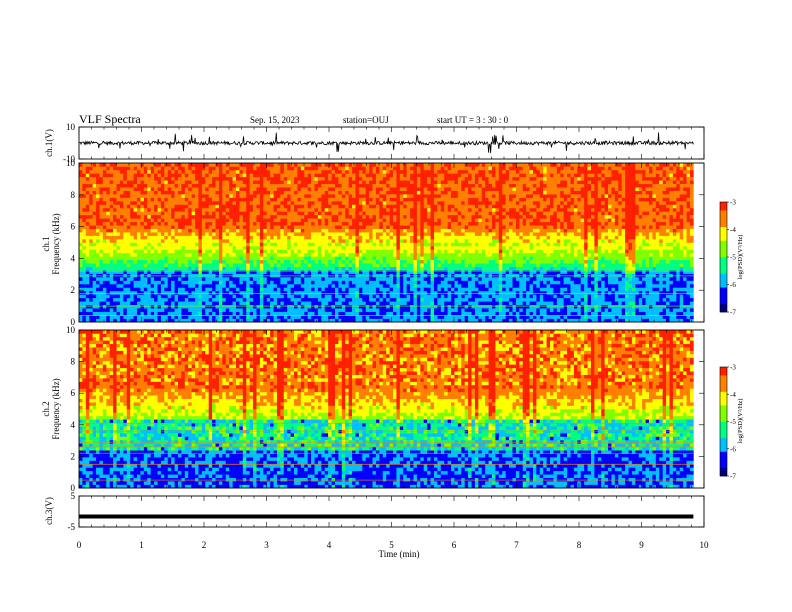 This screenshot has width=792, height=612. I want to click on y-tick-label: 10, so click(71, 127).